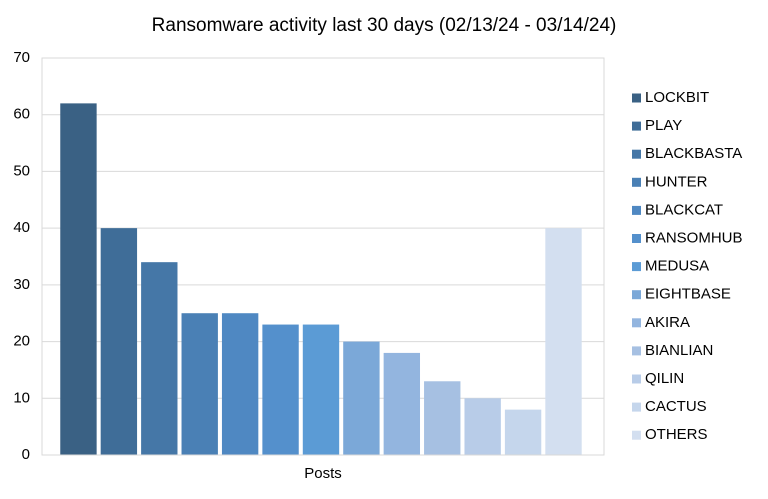  What do you see at coordinates (688, 294) in the screenshot?
I see `legend-label: EIGHTBASE` at bounding box center [688, 294].